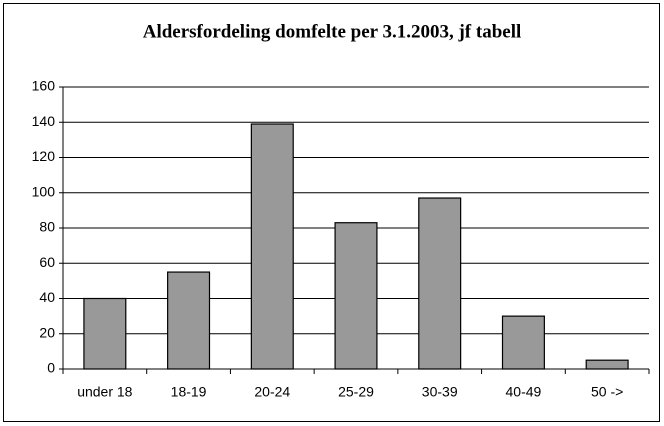 Image resolution: width=664 pixels, height=426 pixels. What do you see at coordinates (47, 227) in the screenshot?
I see `y-tick-label: 80` at bounding box center [47, 227].